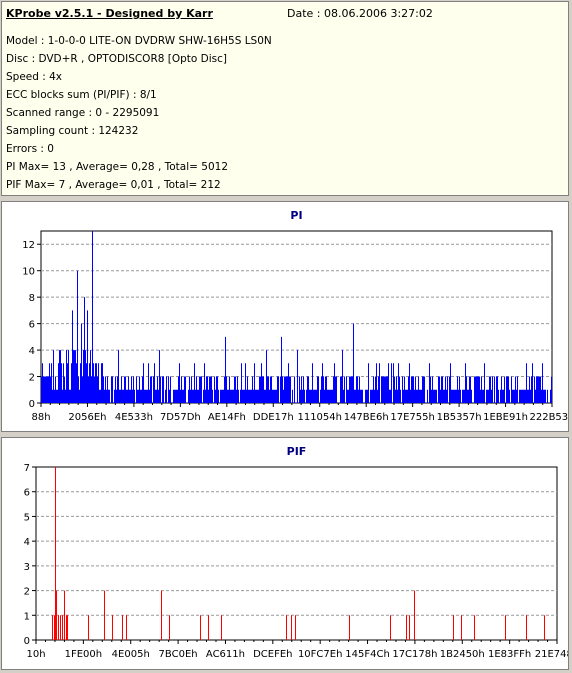 This screenshot has width=572, height=673. Describe the element at coordinates (113, 185) in the screenshot. I see `info-pif-stats: PIF Max= 7 , Average= 0,01 , Total= 212` at that location.